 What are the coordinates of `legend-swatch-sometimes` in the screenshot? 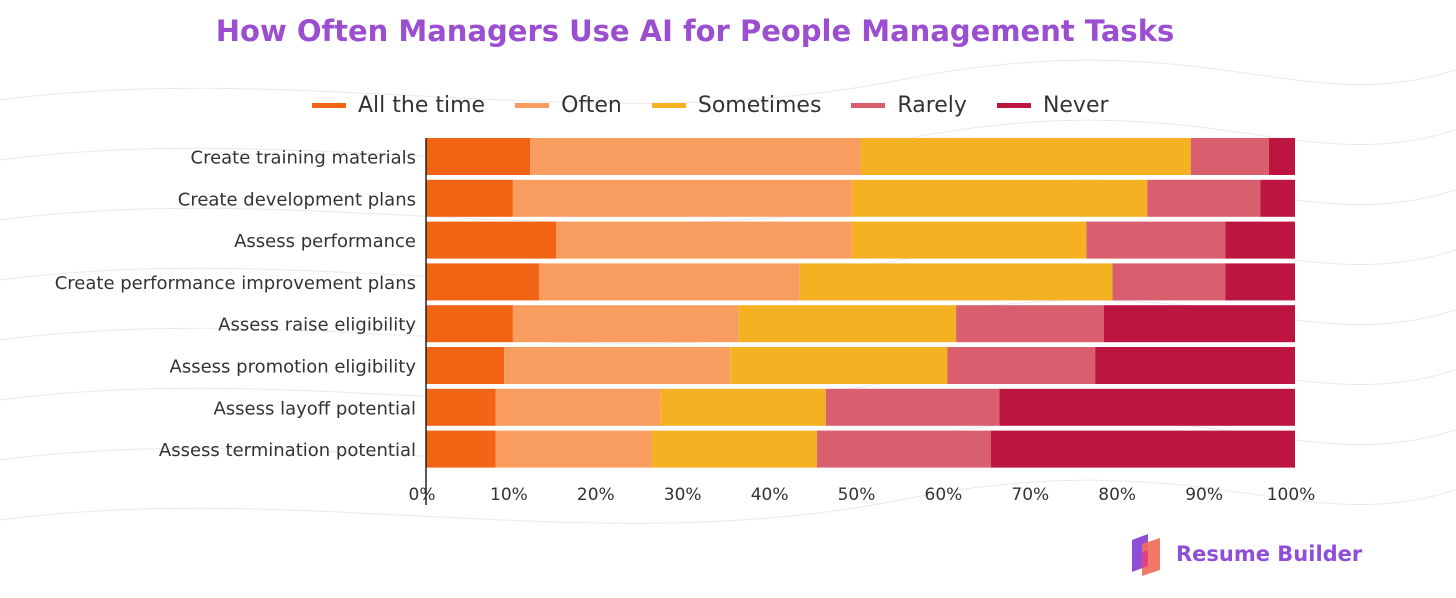 It's located at (668, 105).